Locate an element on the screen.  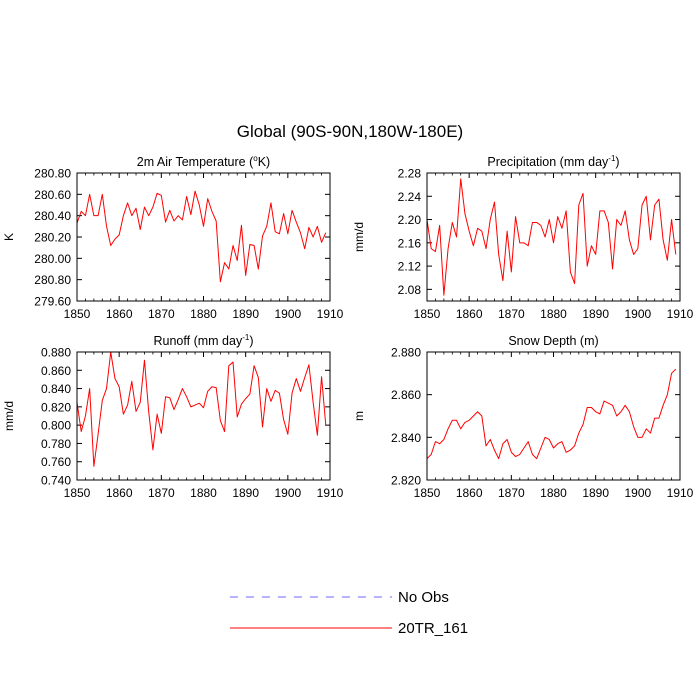
y-tick-label: 2.16 is located at coordinates (410, 243).